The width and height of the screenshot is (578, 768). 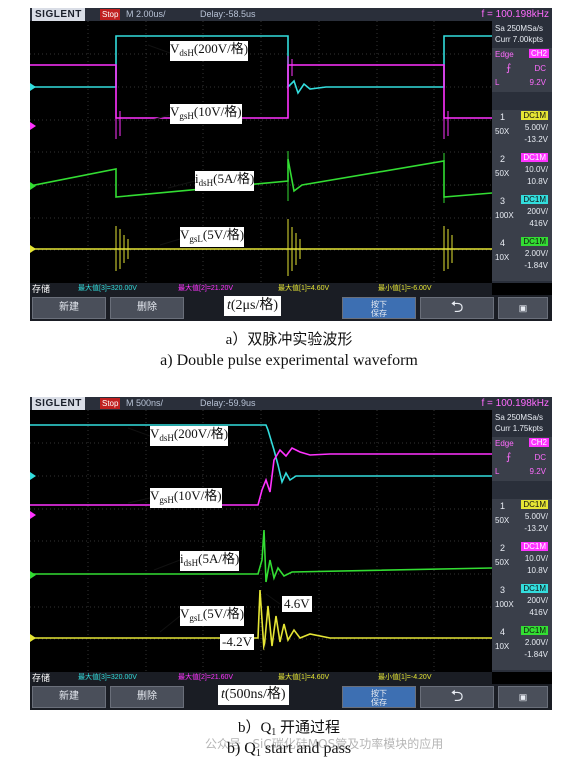 I want to click on measurement-4: 最小值[1]=-4.20V, so click(x=405, y=677).